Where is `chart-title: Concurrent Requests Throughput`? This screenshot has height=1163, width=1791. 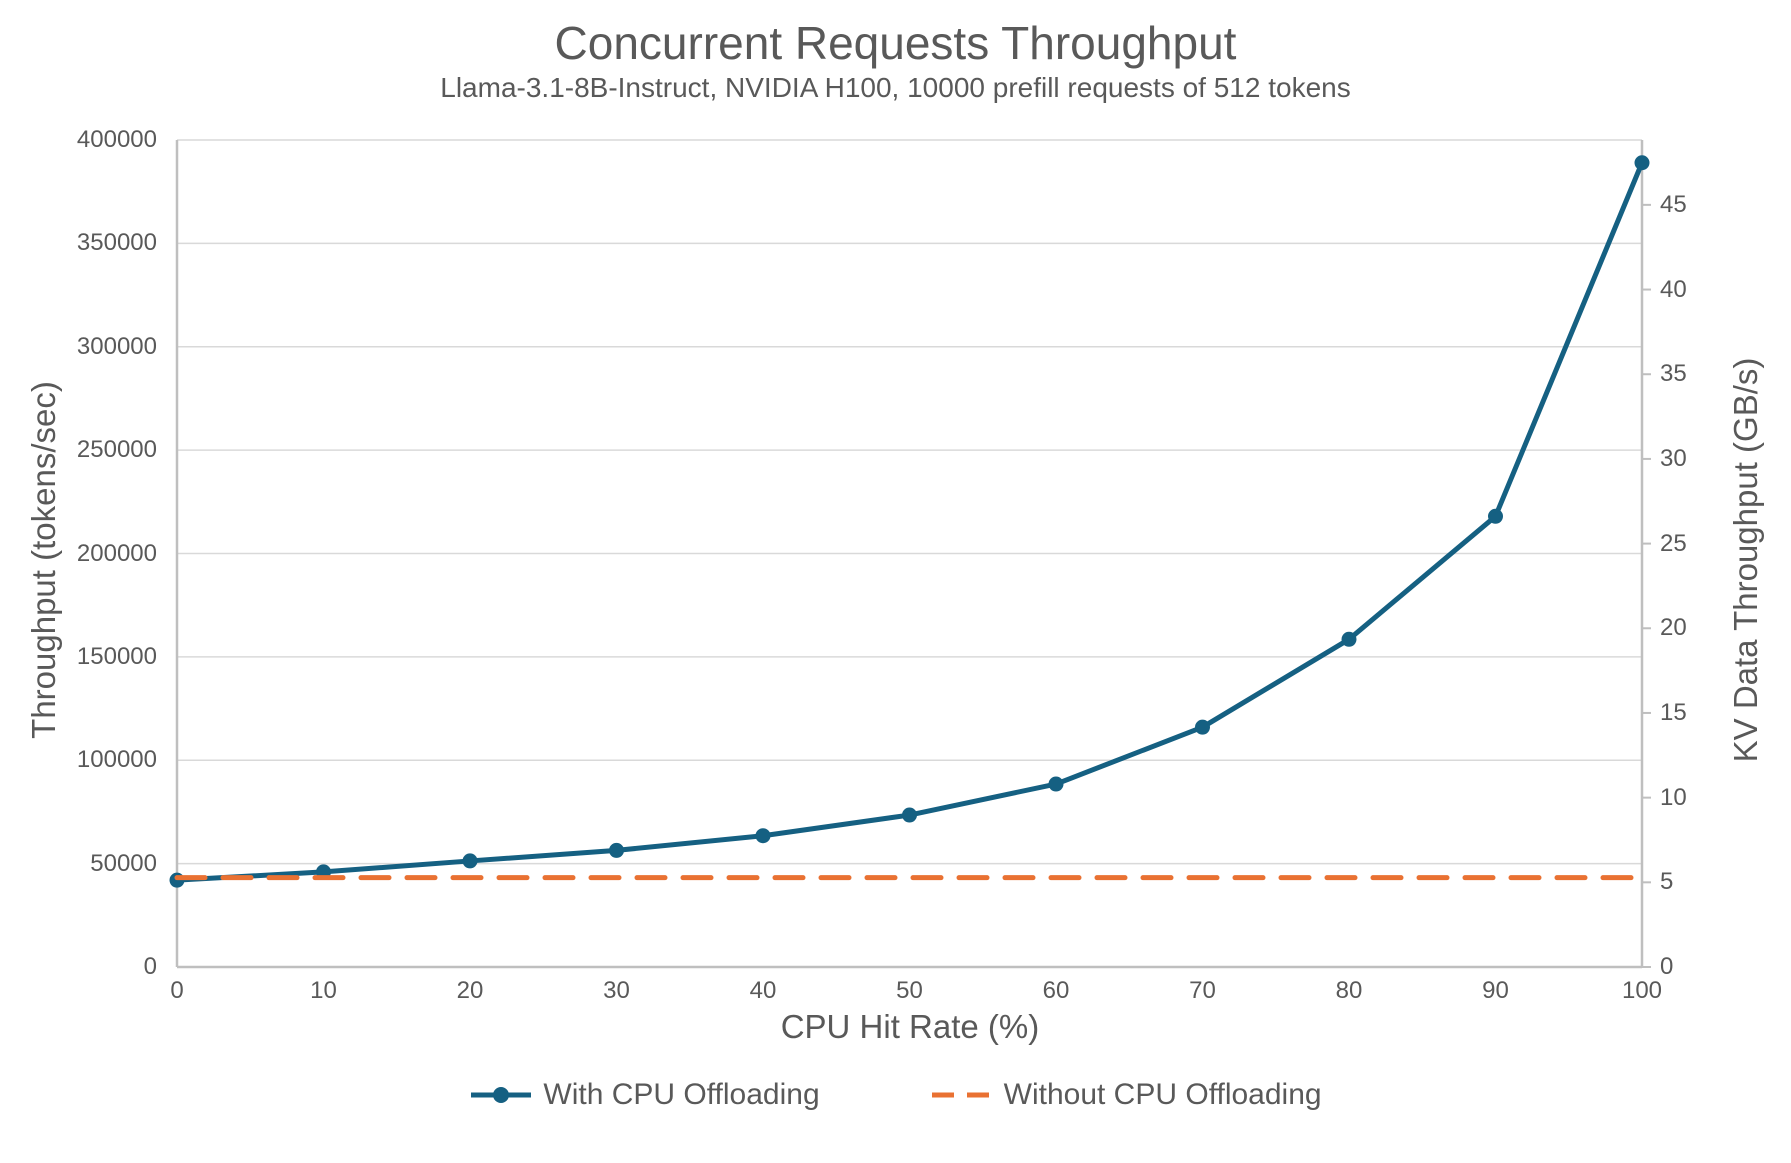 chart-title: Concurrent Requests Throughput is located at coordinates (895, 43).